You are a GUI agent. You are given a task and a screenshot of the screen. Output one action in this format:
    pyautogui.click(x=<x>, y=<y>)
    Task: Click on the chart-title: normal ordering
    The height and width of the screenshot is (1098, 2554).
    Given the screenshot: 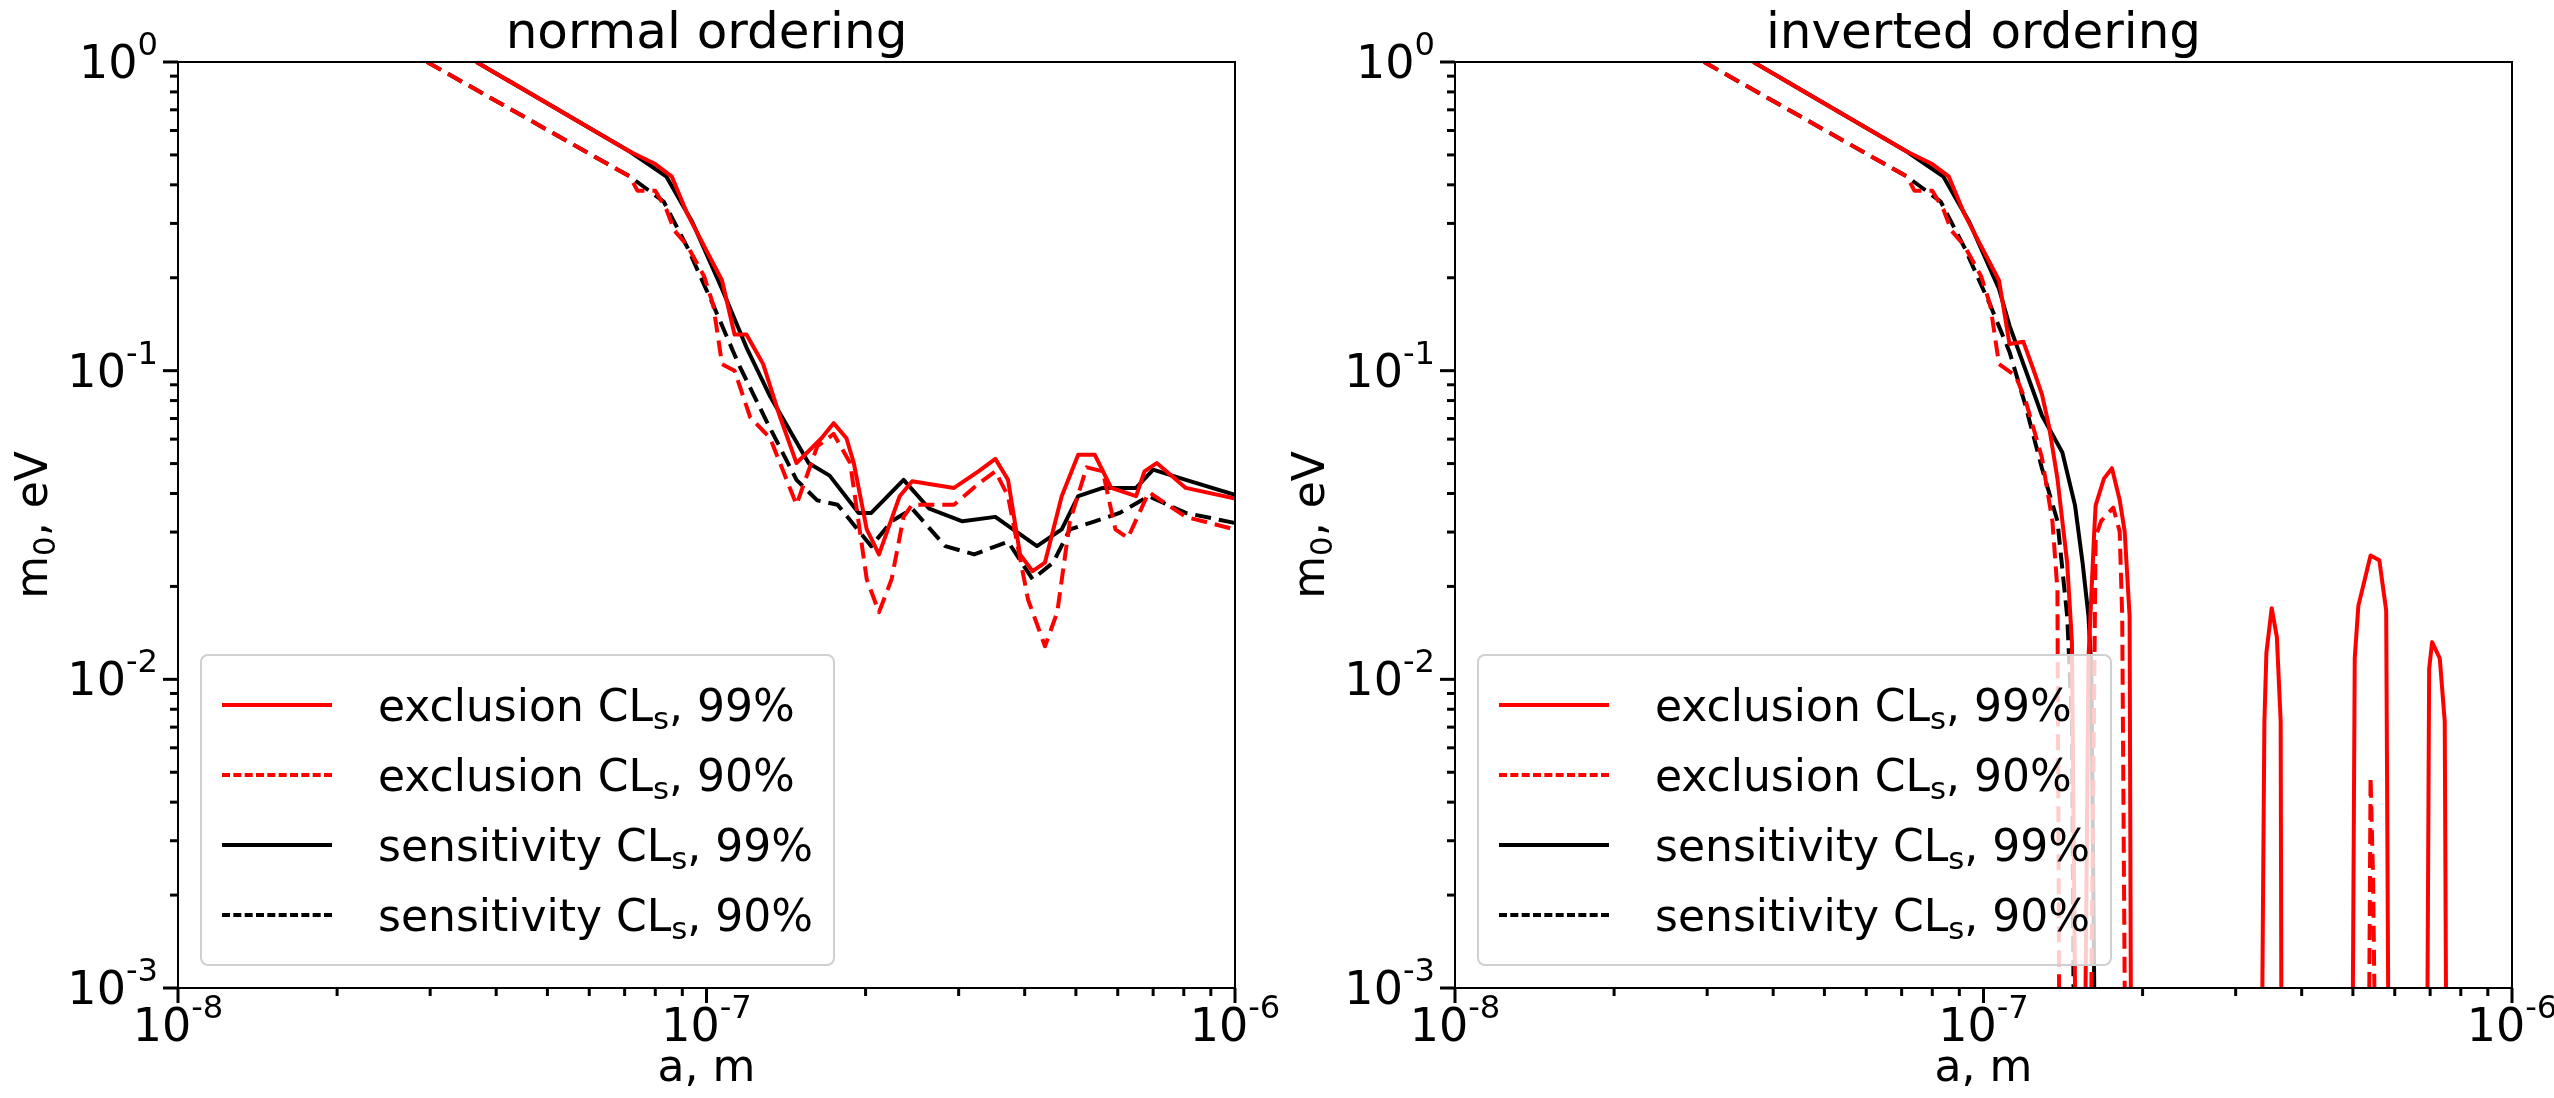 What is the action you would take?
    pyautogui.click(x=706, y=31)
    